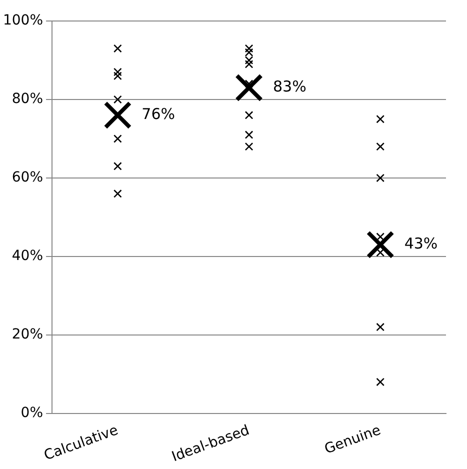  I want to click on data-label: 83%, so click(289, 87).